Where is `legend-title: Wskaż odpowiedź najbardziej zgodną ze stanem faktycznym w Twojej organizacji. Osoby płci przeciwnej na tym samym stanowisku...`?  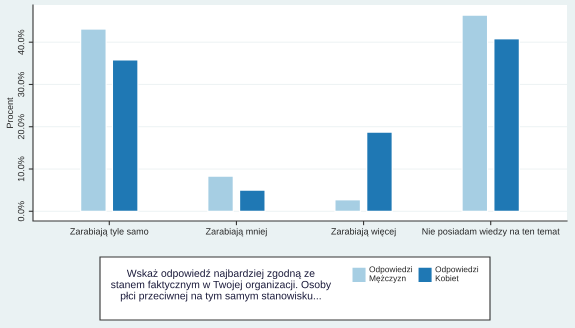
legend-title: Wskaż odpowiedź najbardziej zgodną ze stanem faktycznym w Twojej organizacji. Osoby płci przeciwnej na tym samym stanowisku... is located at coordinates (221, 285).